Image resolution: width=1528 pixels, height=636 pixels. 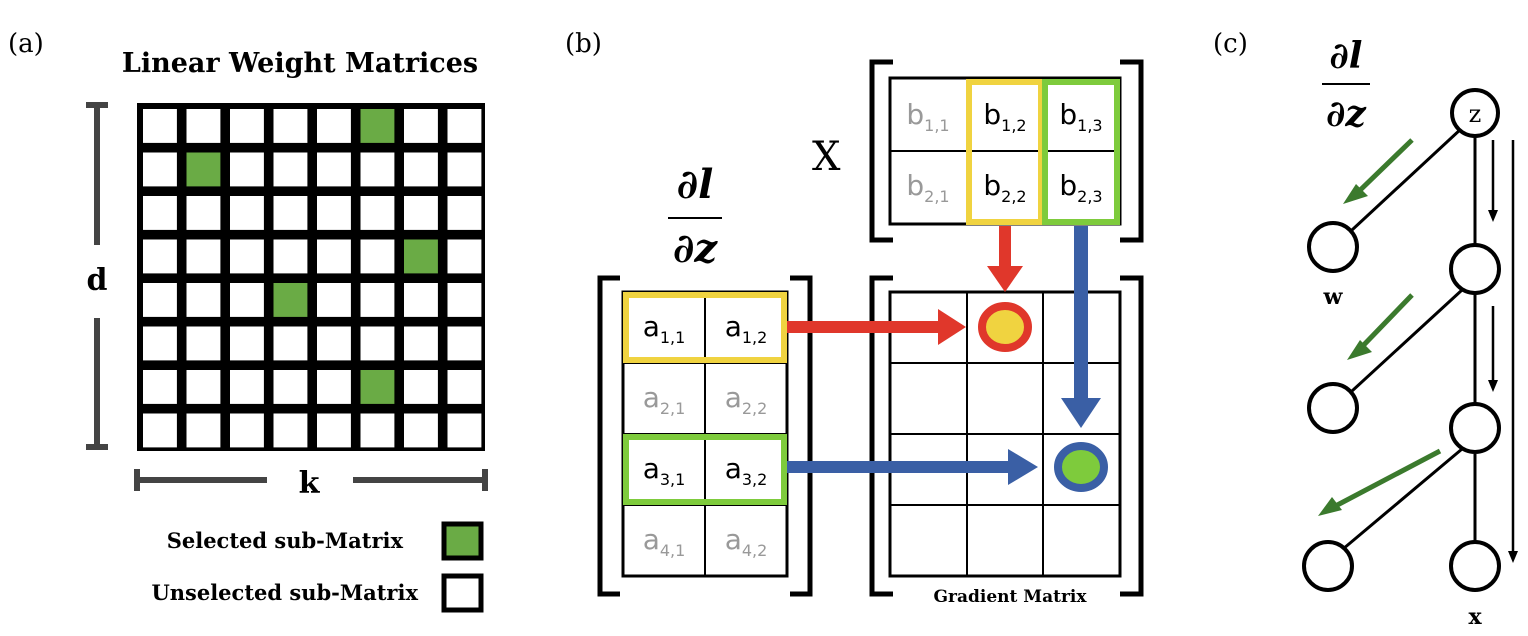 I want to click on result-cell-1-2-marker, so click(x=1005, y=327).